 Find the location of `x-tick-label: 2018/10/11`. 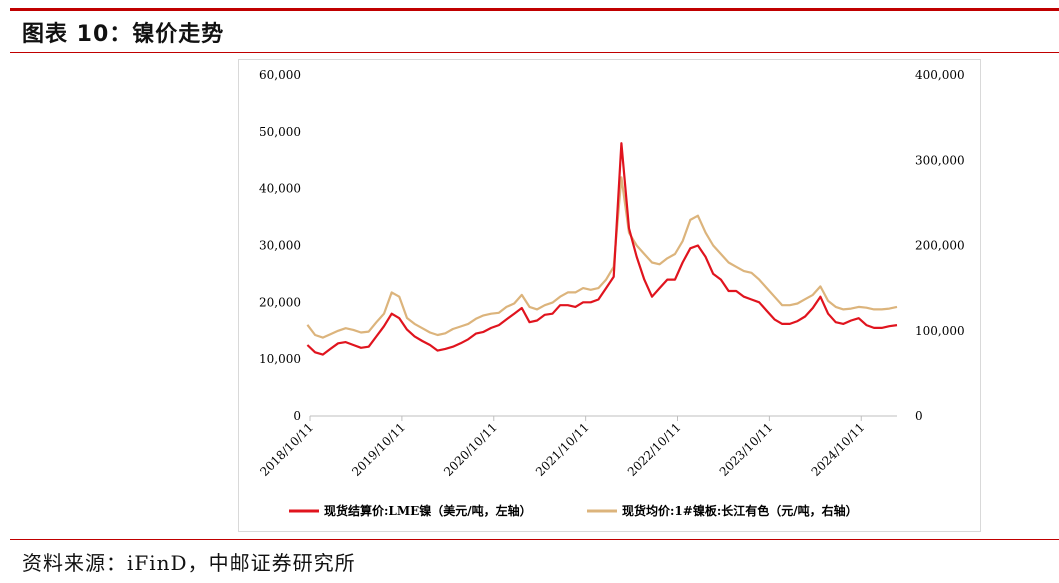

x-tick-label: 2018/10/11 is located at coordinates (286, 449).